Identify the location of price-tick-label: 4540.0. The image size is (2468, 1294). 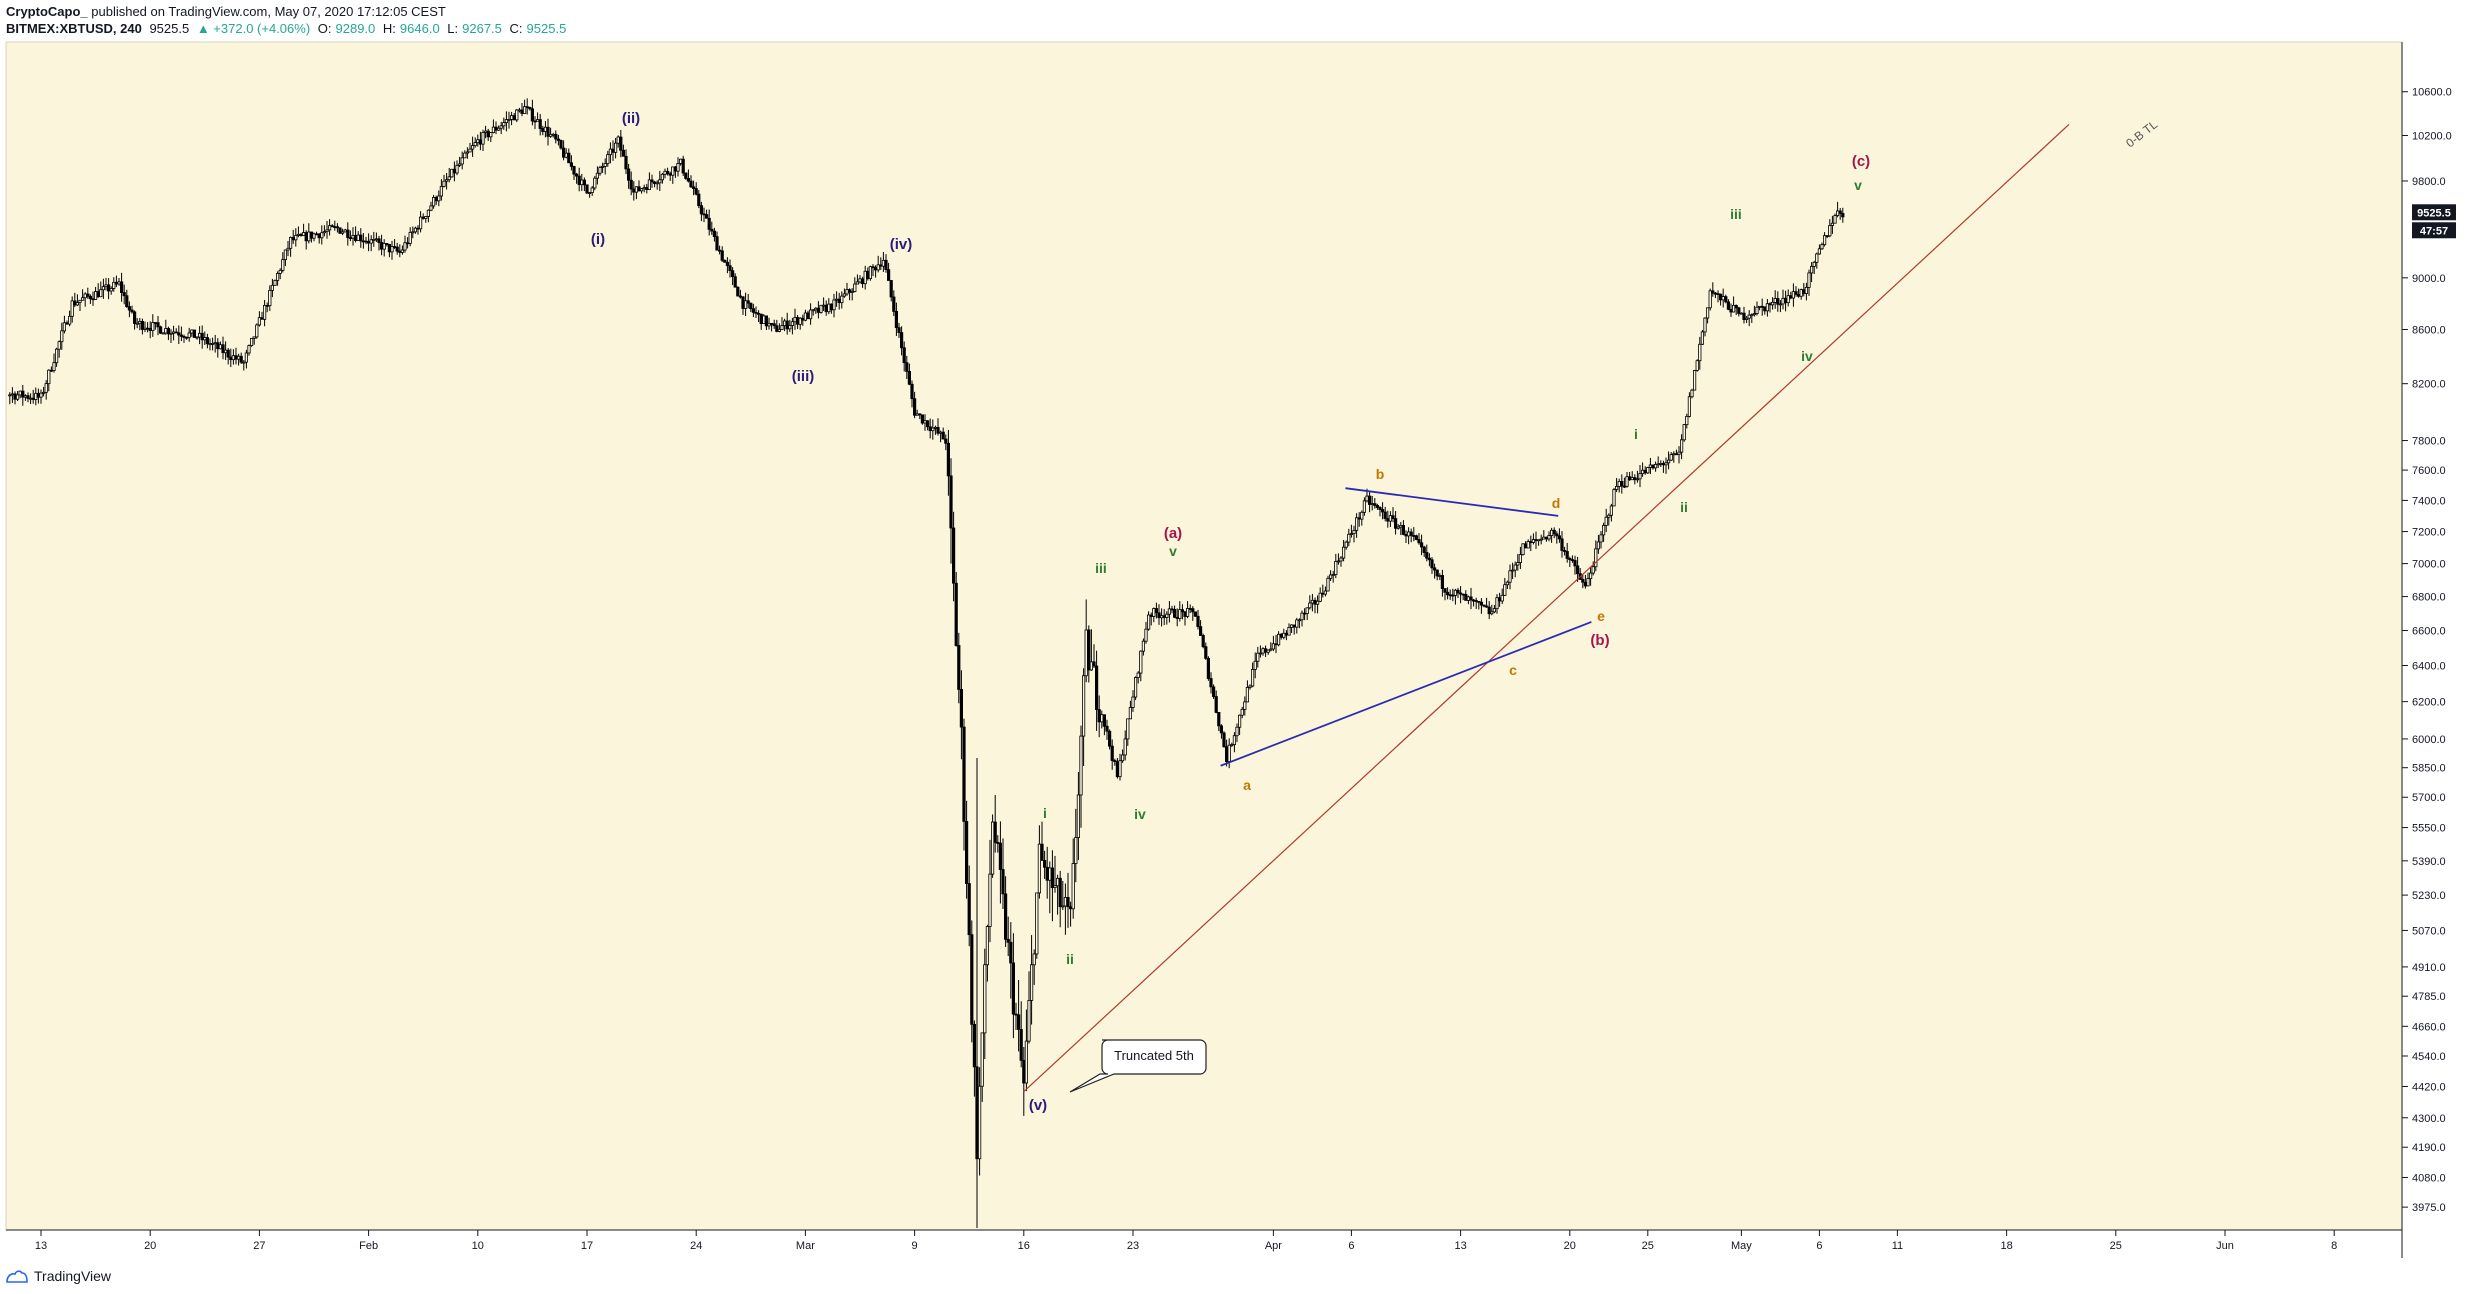
(2429, 1057).